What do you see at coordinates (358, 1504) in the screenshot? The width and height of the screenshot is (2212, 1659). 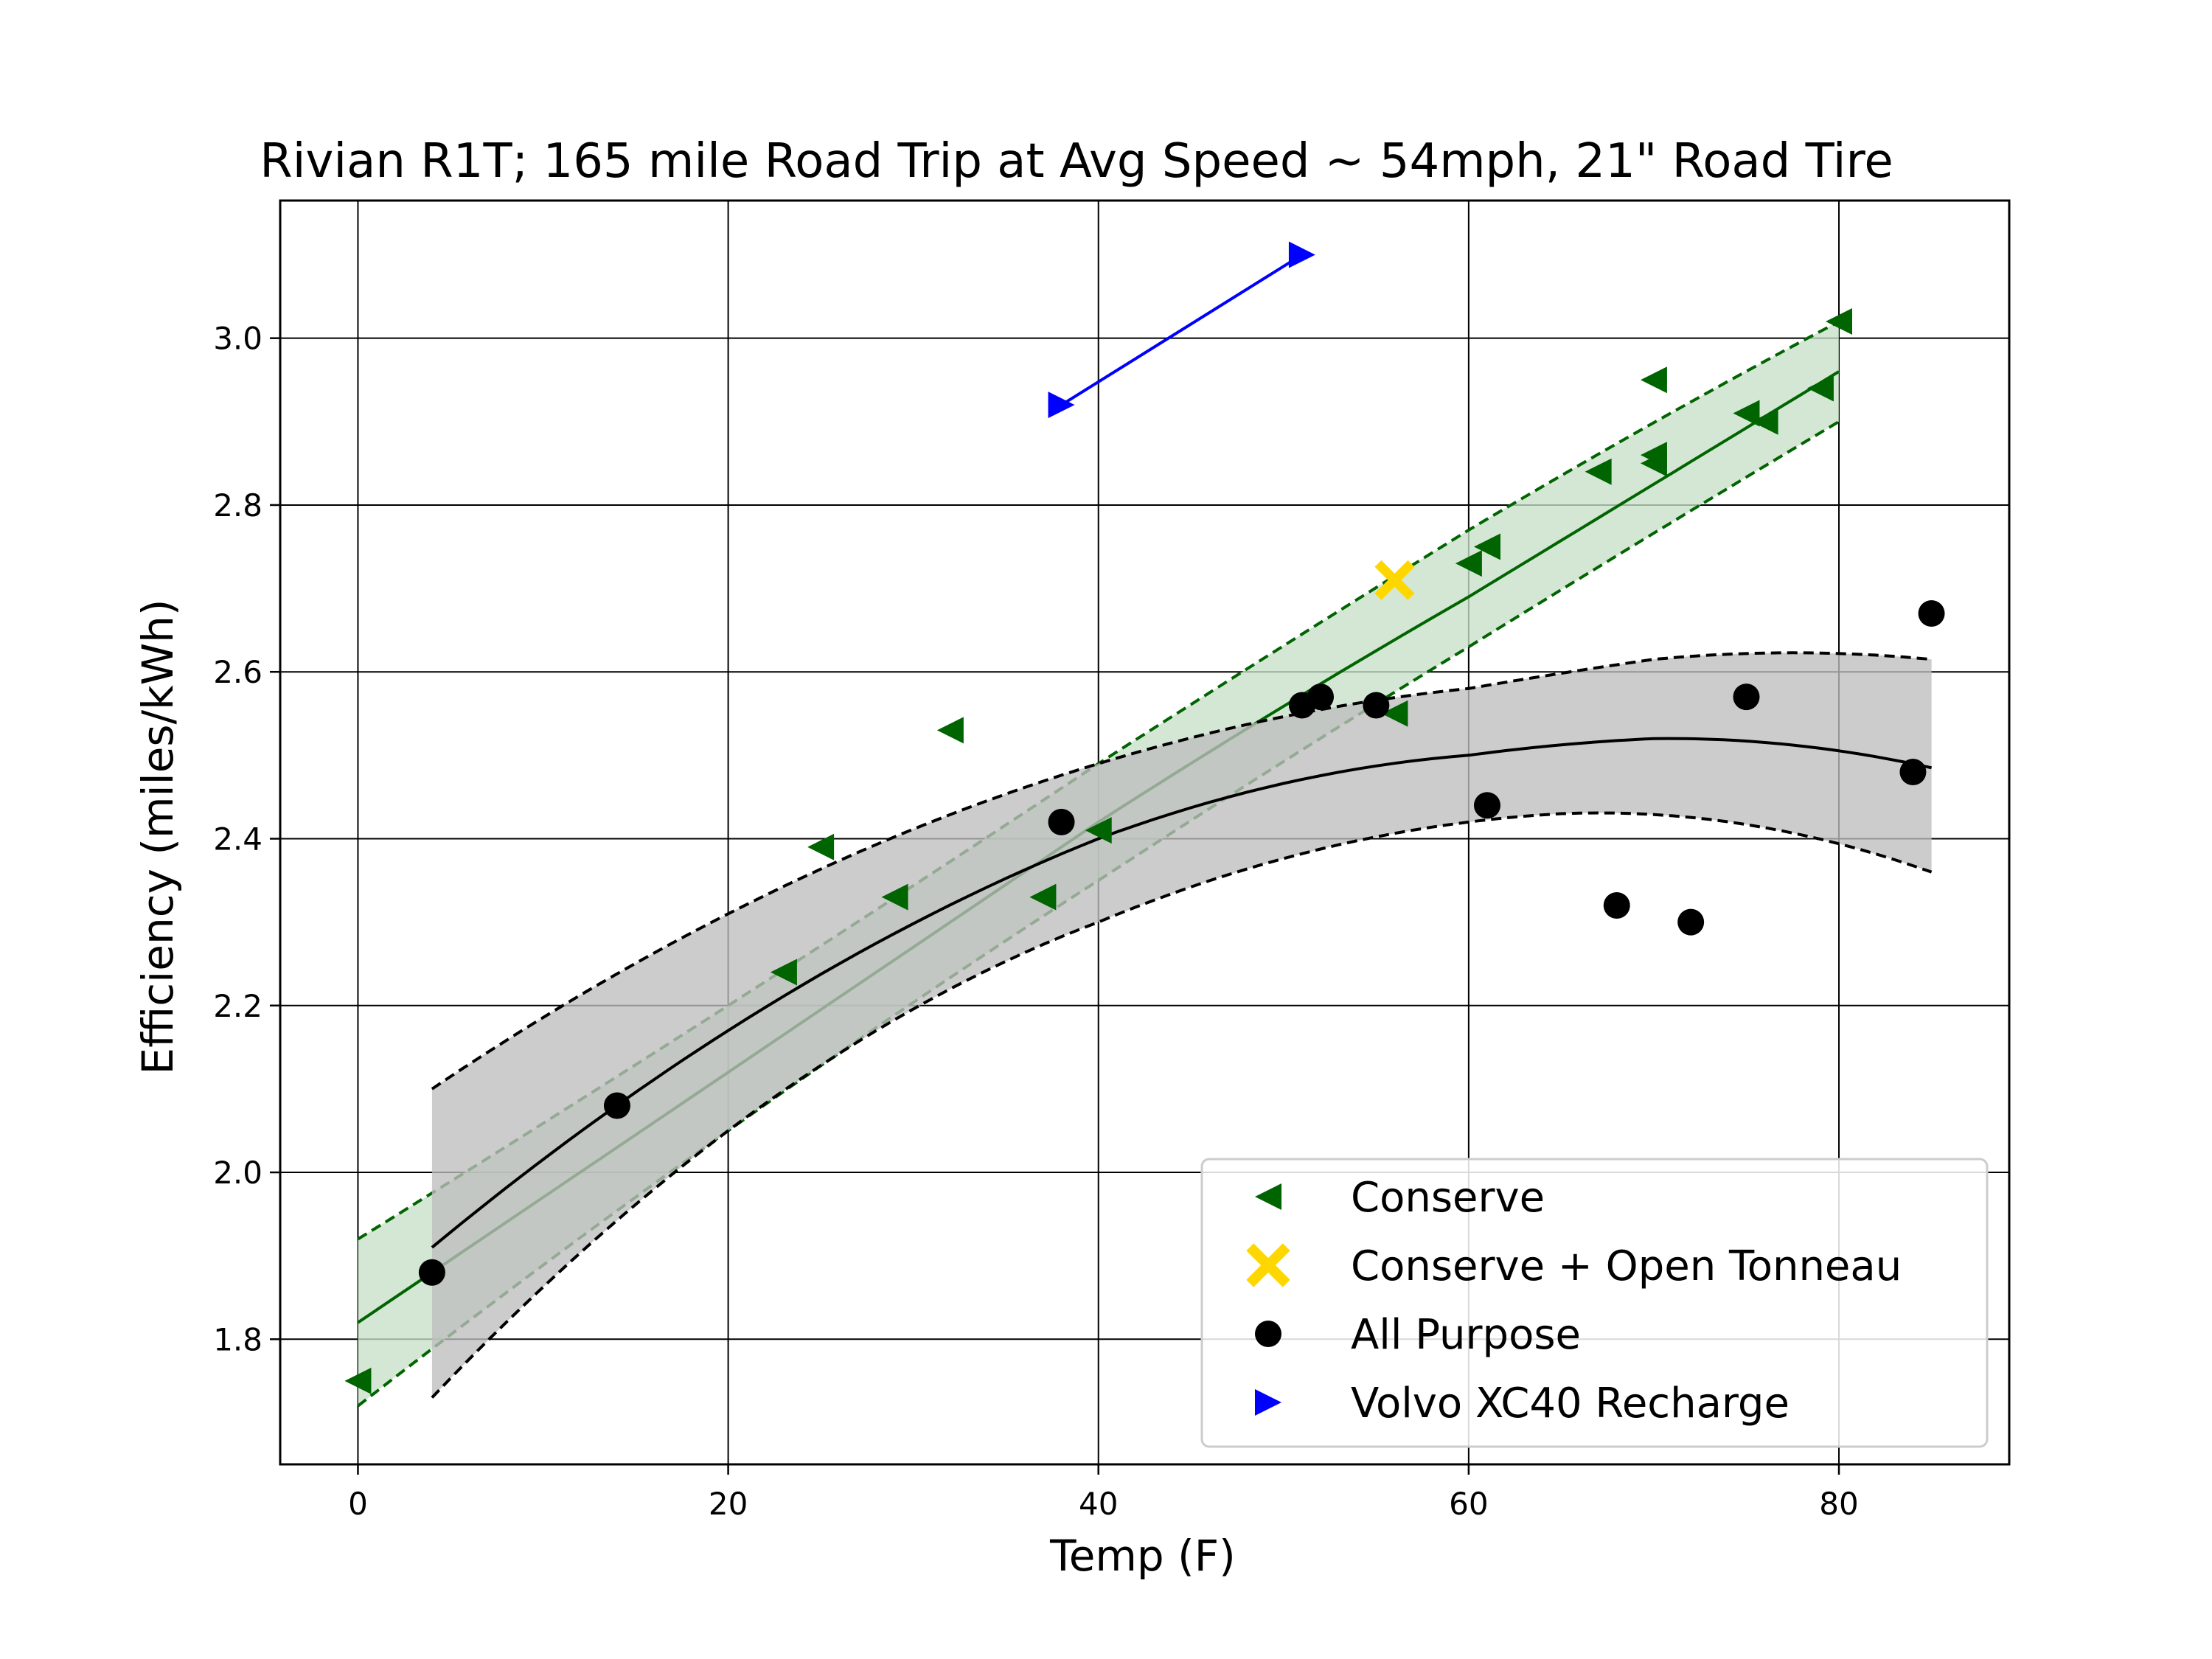 I see `x-tick-label: 0` at bounding box center [358, 1504].